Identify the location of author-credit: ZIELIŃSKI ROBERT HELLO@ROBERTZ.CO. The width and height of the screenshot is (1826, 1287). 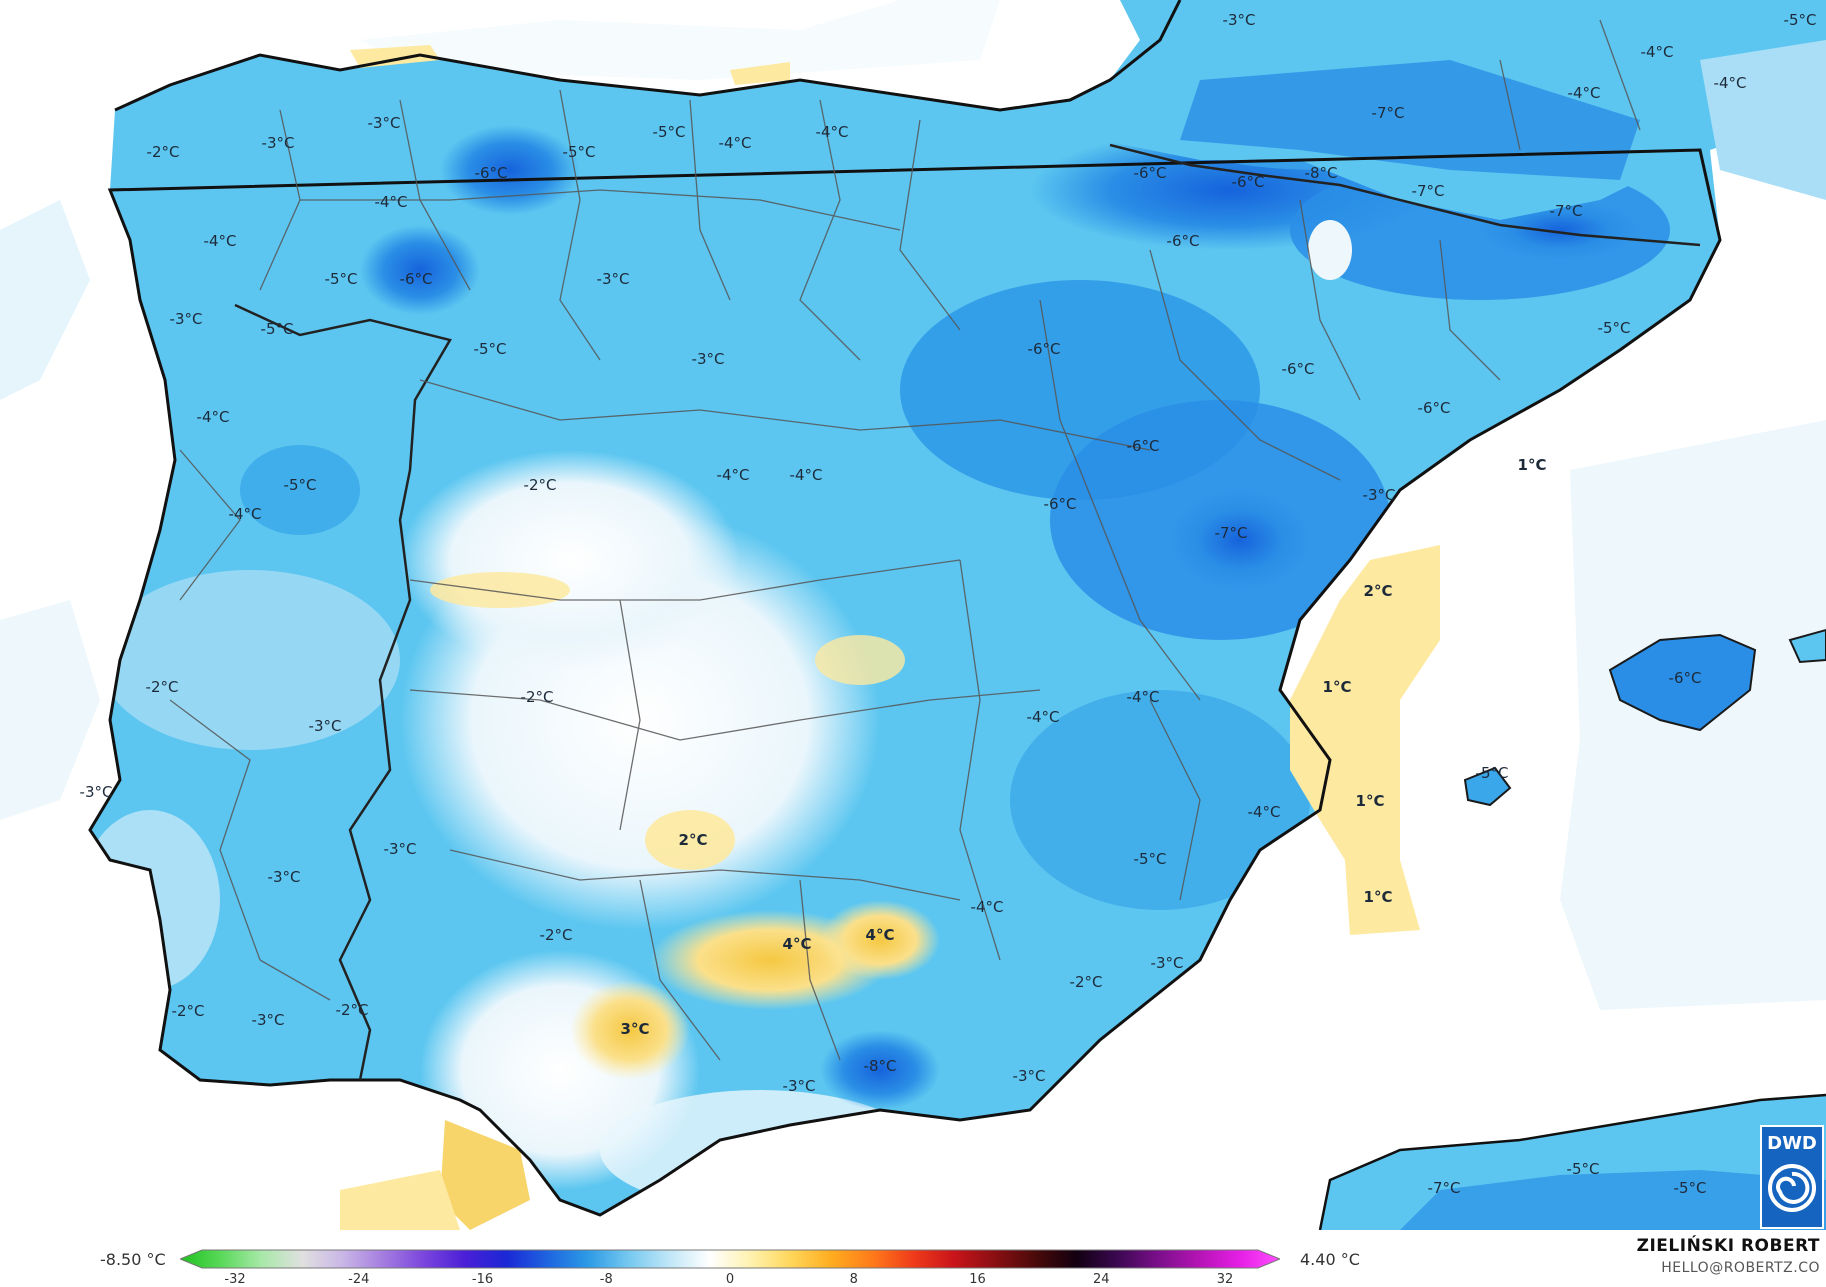
(1728, 1256).